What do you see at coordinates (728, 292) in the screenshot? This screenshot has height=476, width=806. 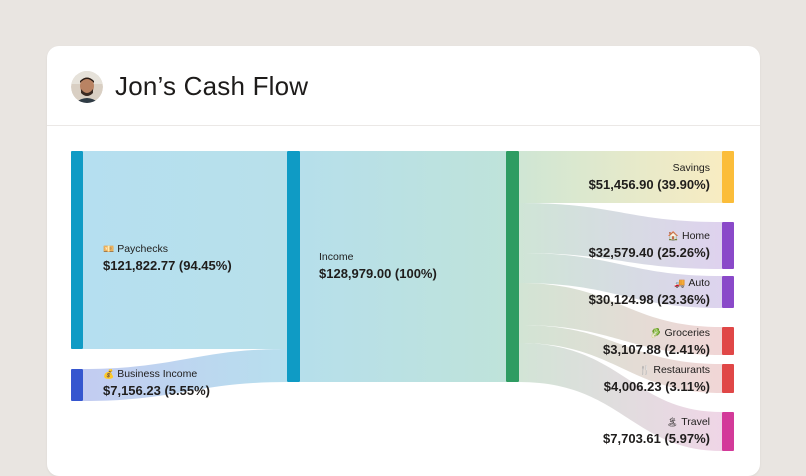 I see `node-bar-auto` at bounding box center [728, 292].